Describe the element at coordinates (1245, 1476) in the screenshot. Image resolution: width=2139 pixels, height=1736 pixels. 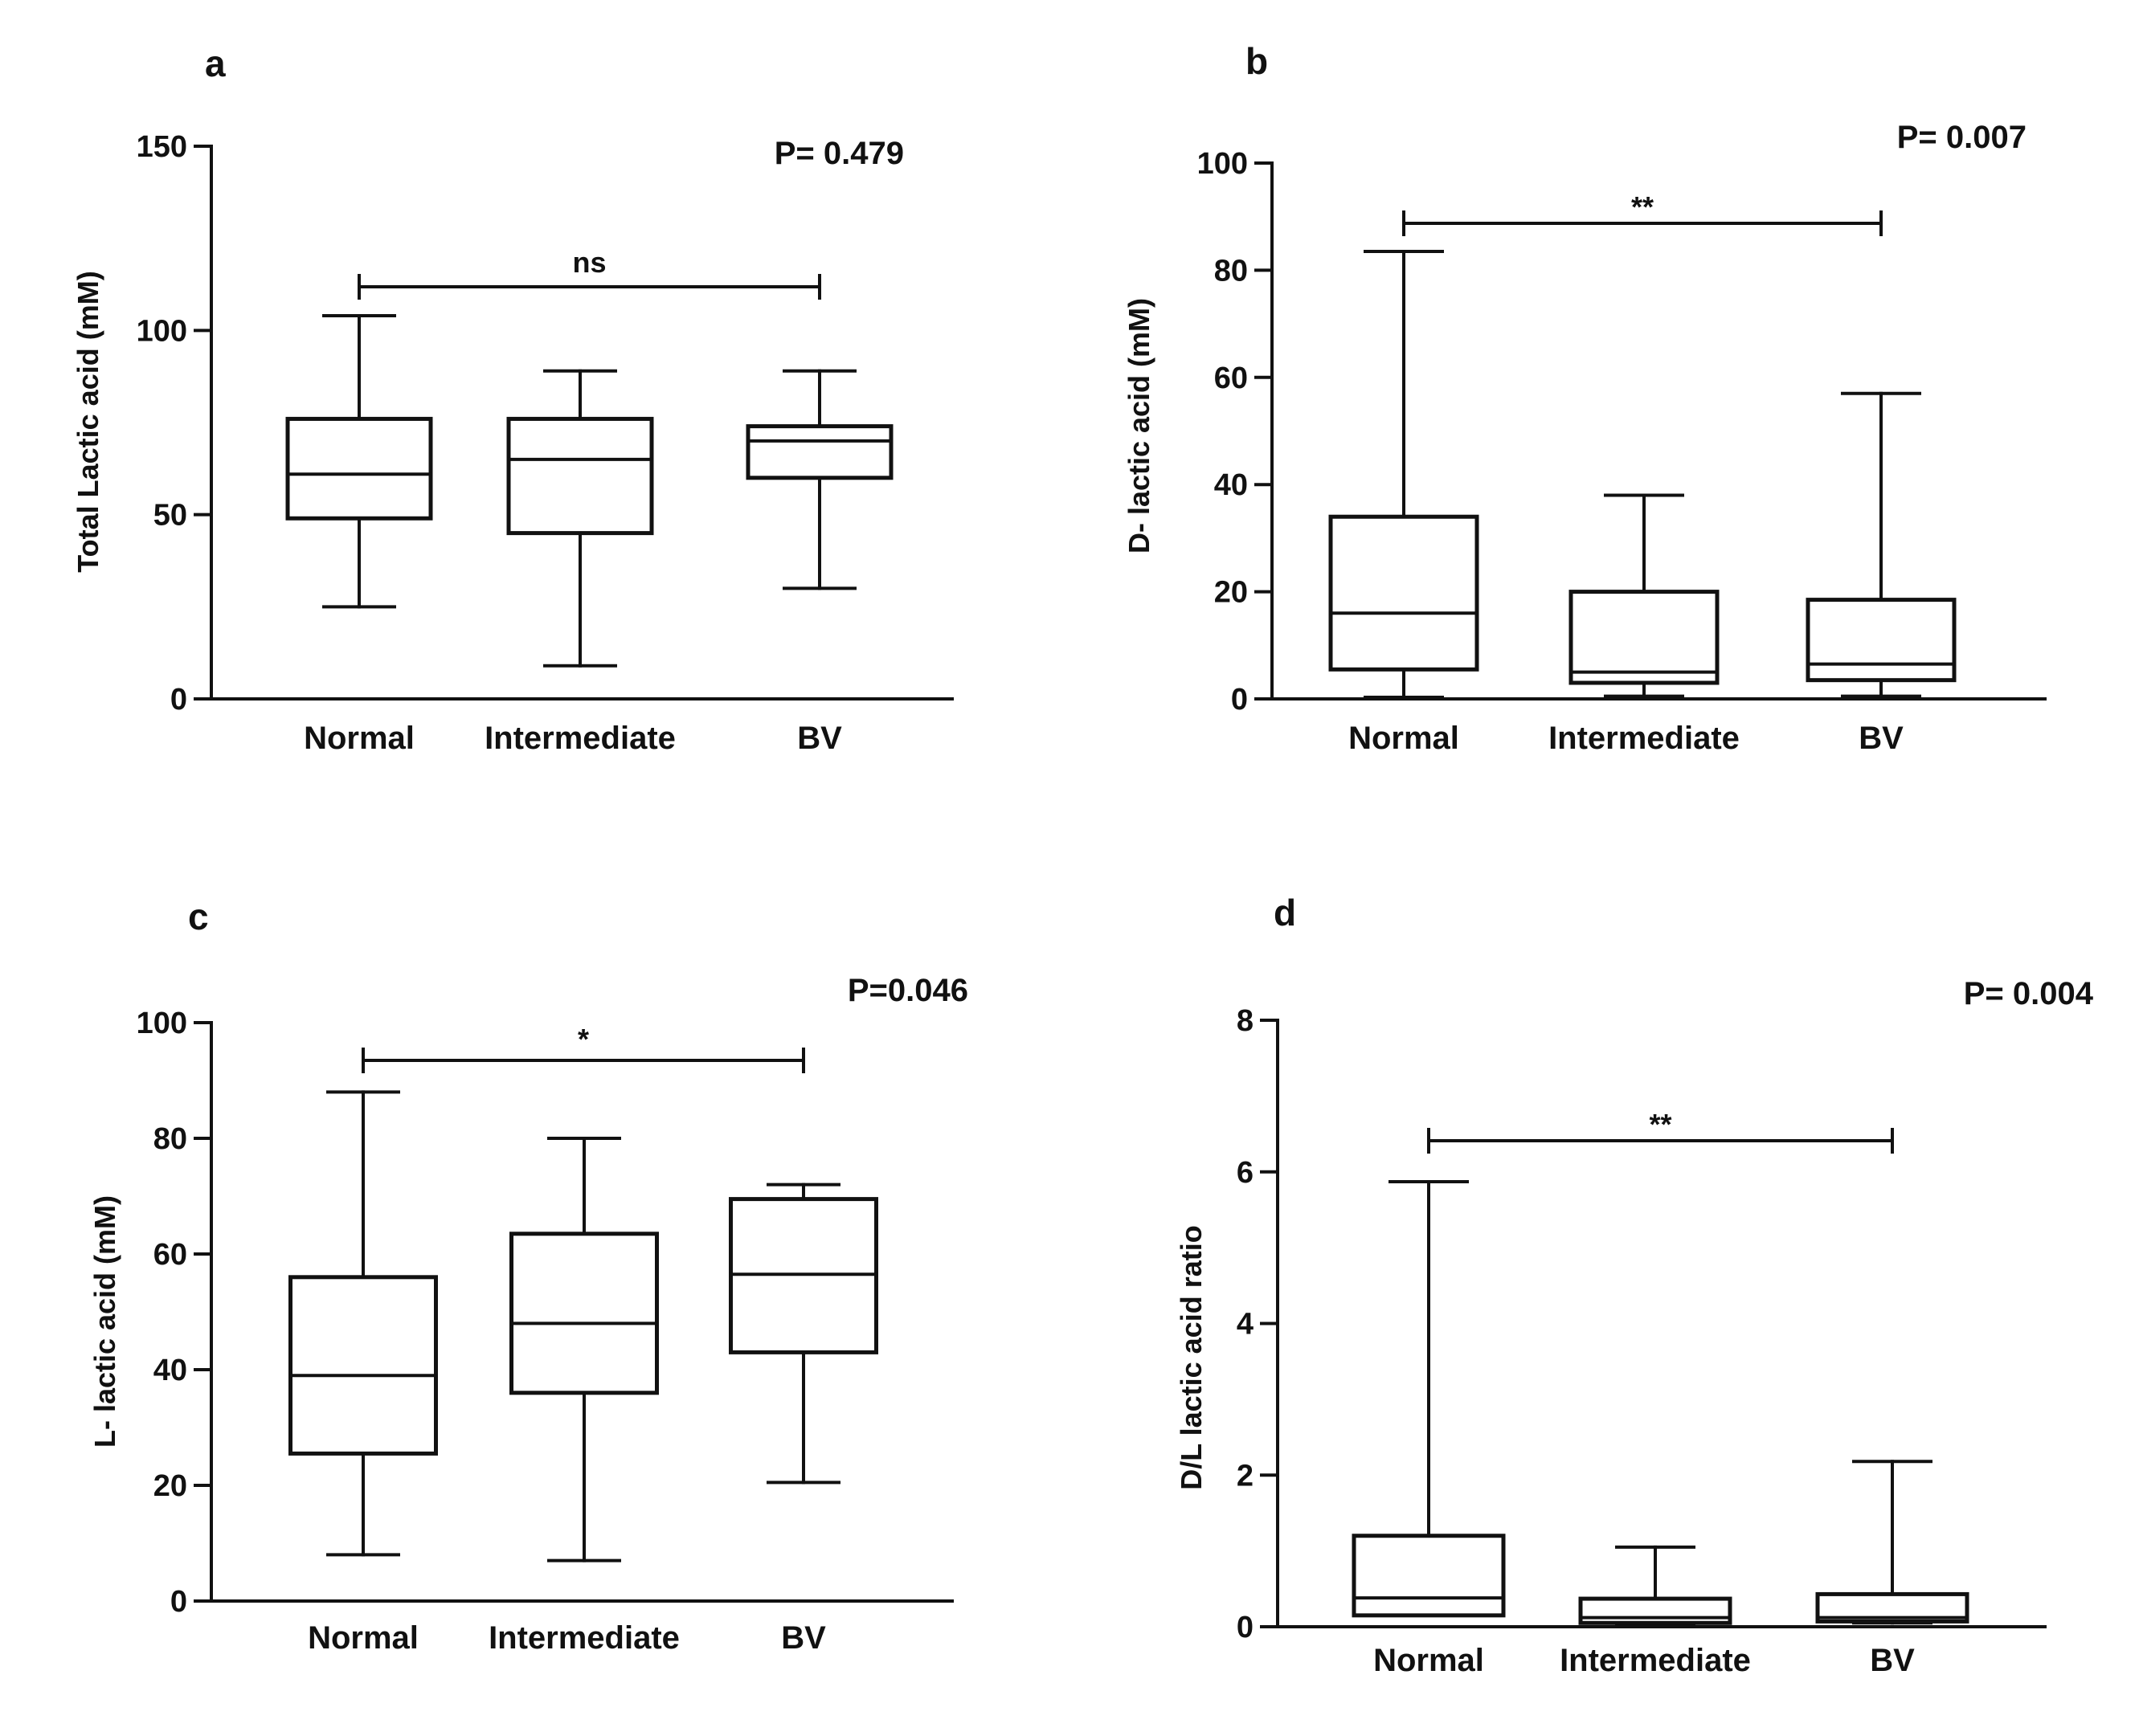
I see `y-tick-label: 2` at that location.